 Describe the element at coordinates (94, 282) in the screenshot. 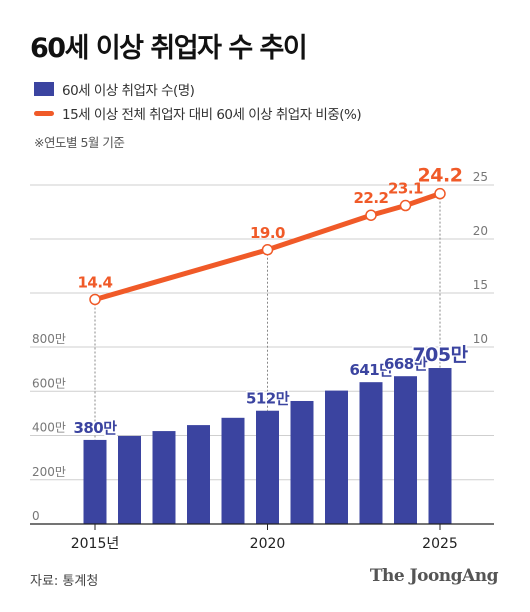

I see `line-data-label: 14.4` at that location.